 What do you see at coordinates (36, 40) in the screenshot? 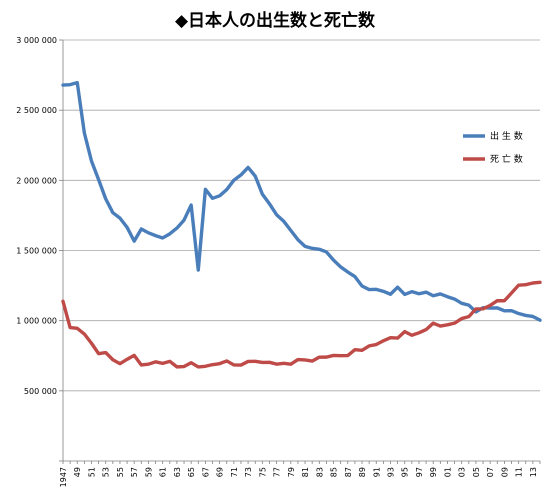
I see `y-tick-label: 3 000 000` at bounding box center [36, 40].